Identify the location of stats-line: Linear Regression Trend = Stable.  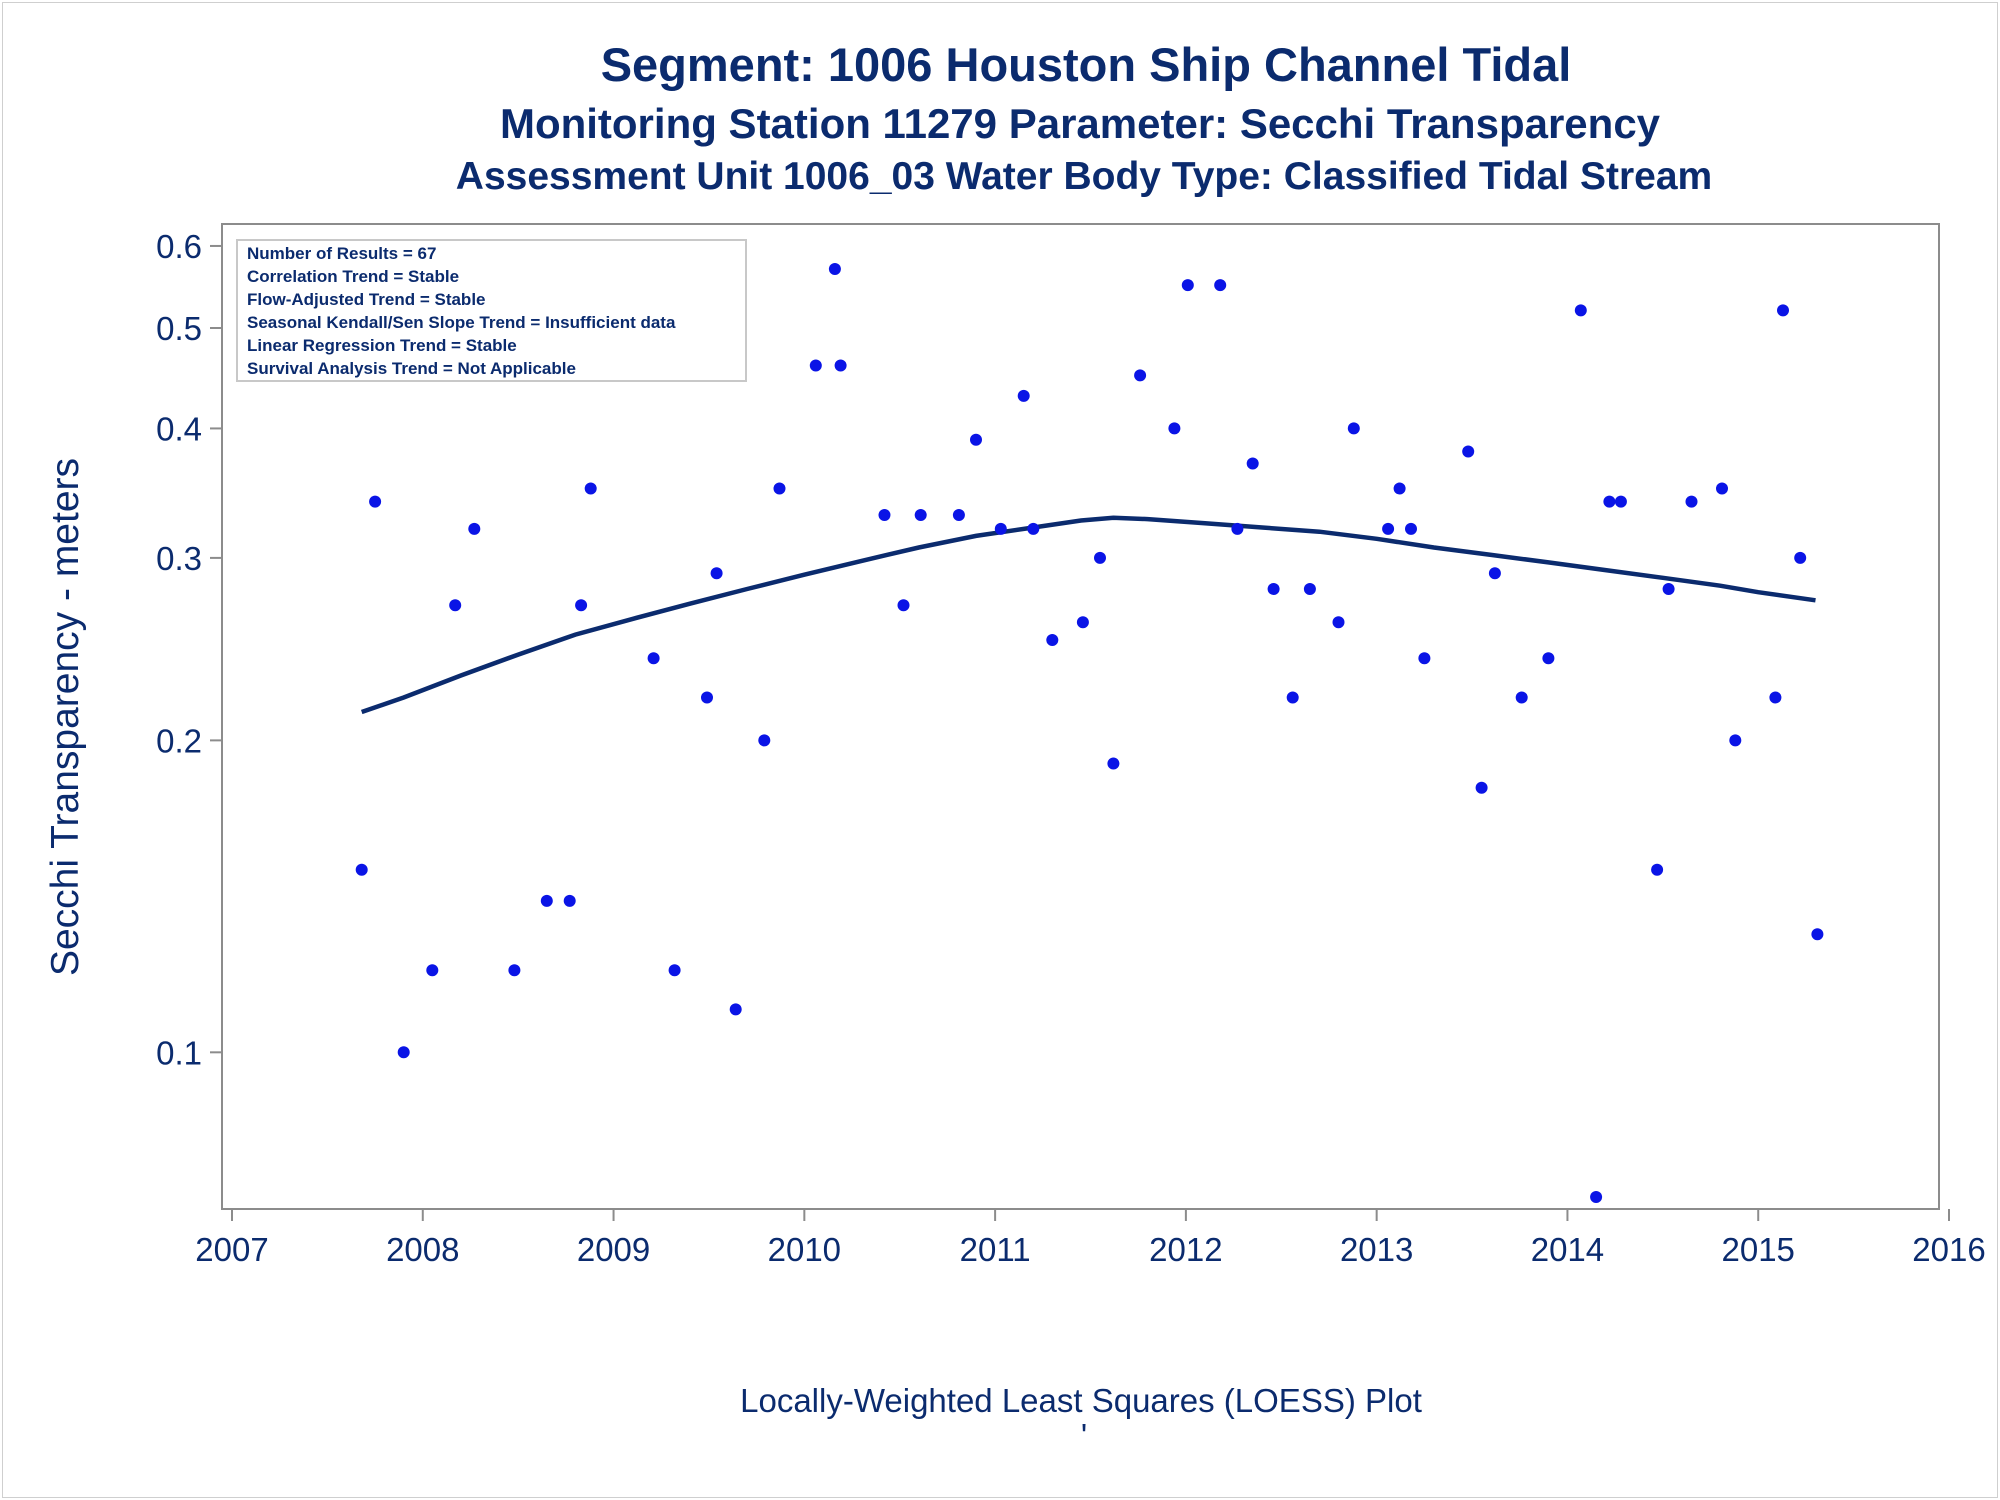
(382, 345).